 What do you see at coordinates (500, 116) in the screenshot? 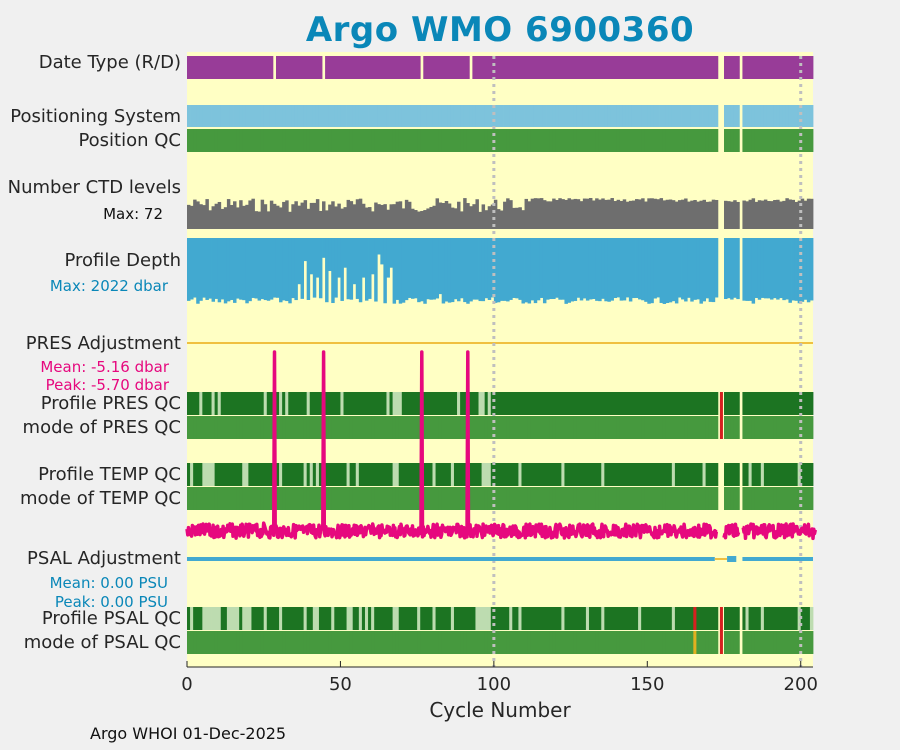
I see `positioning-row` at bounding box center [500, 116].